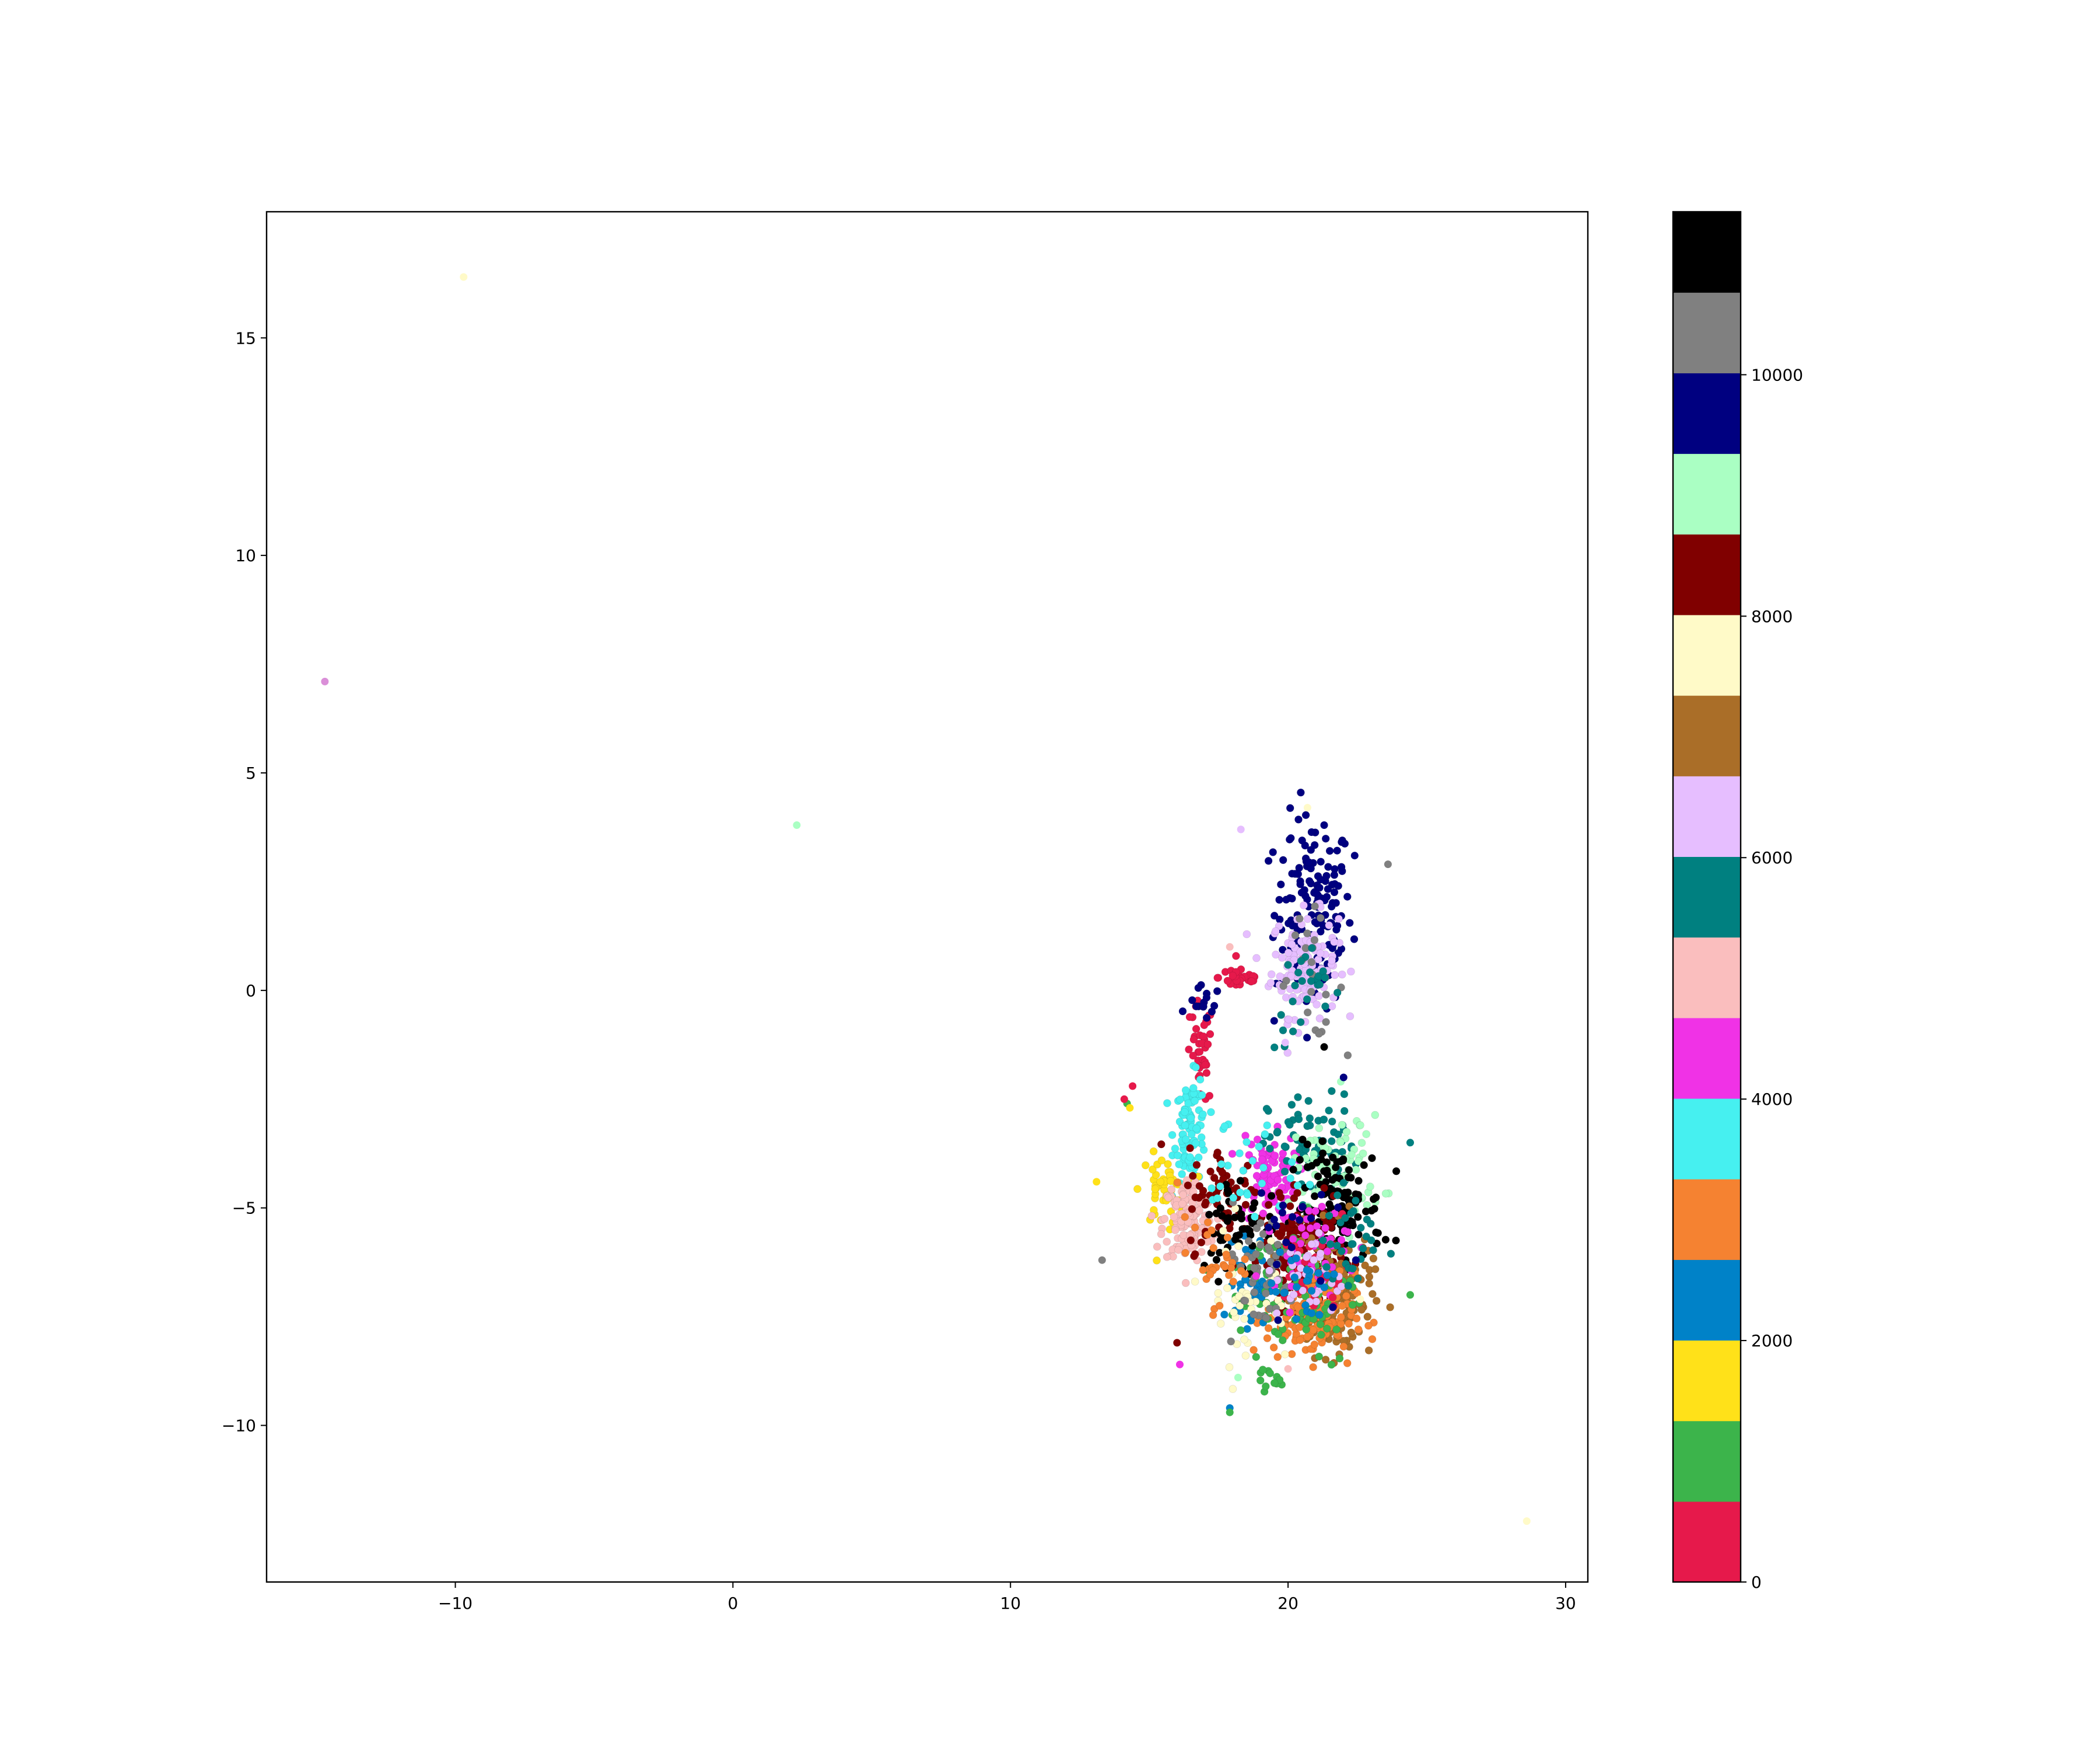  Describe the element at coordinates (1007, 1597) in the screenshot. I see `x-axis: −10 0 10 20 30` at that location.